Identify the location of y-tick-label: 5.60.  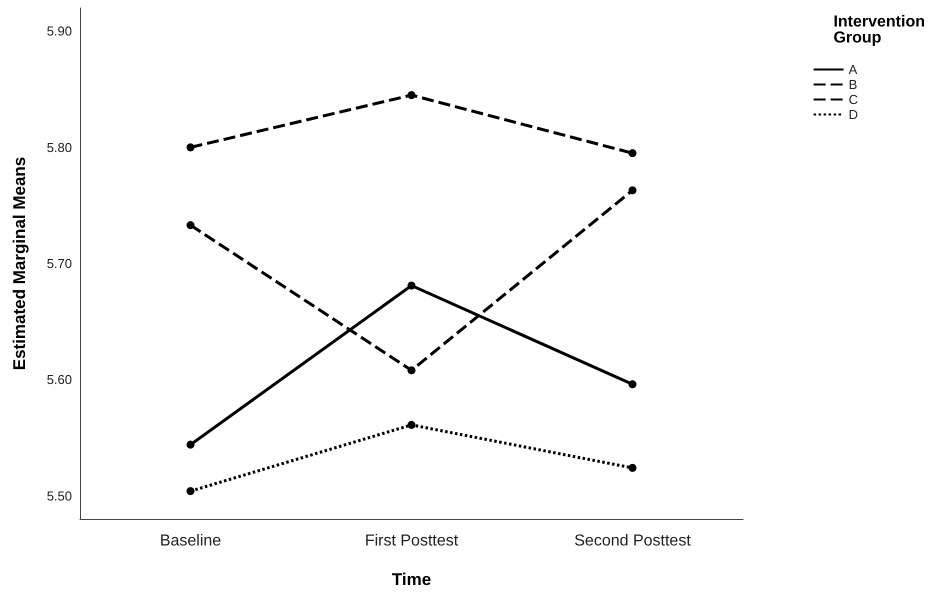
(59, 380).